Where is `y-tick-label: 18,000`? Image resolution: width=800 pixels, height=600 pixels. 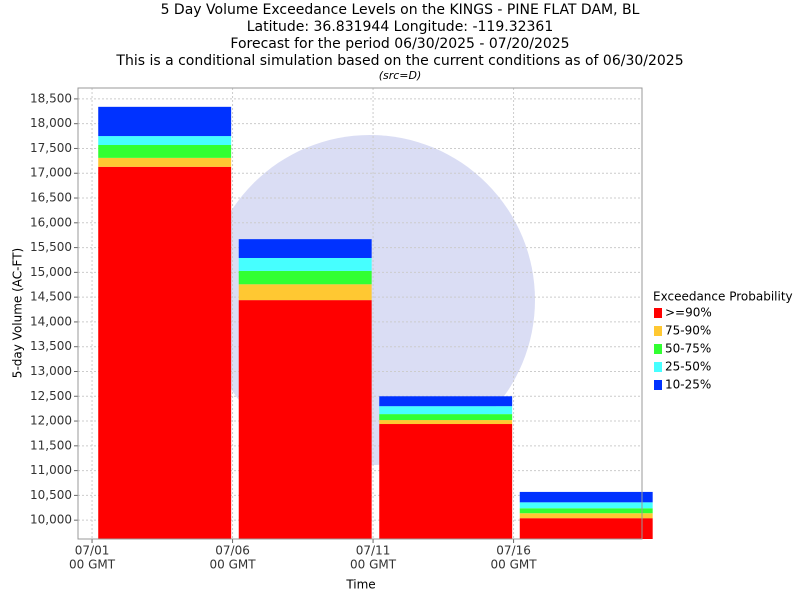
y-tick-label: 18,000 is located at coordinates (51, 123).